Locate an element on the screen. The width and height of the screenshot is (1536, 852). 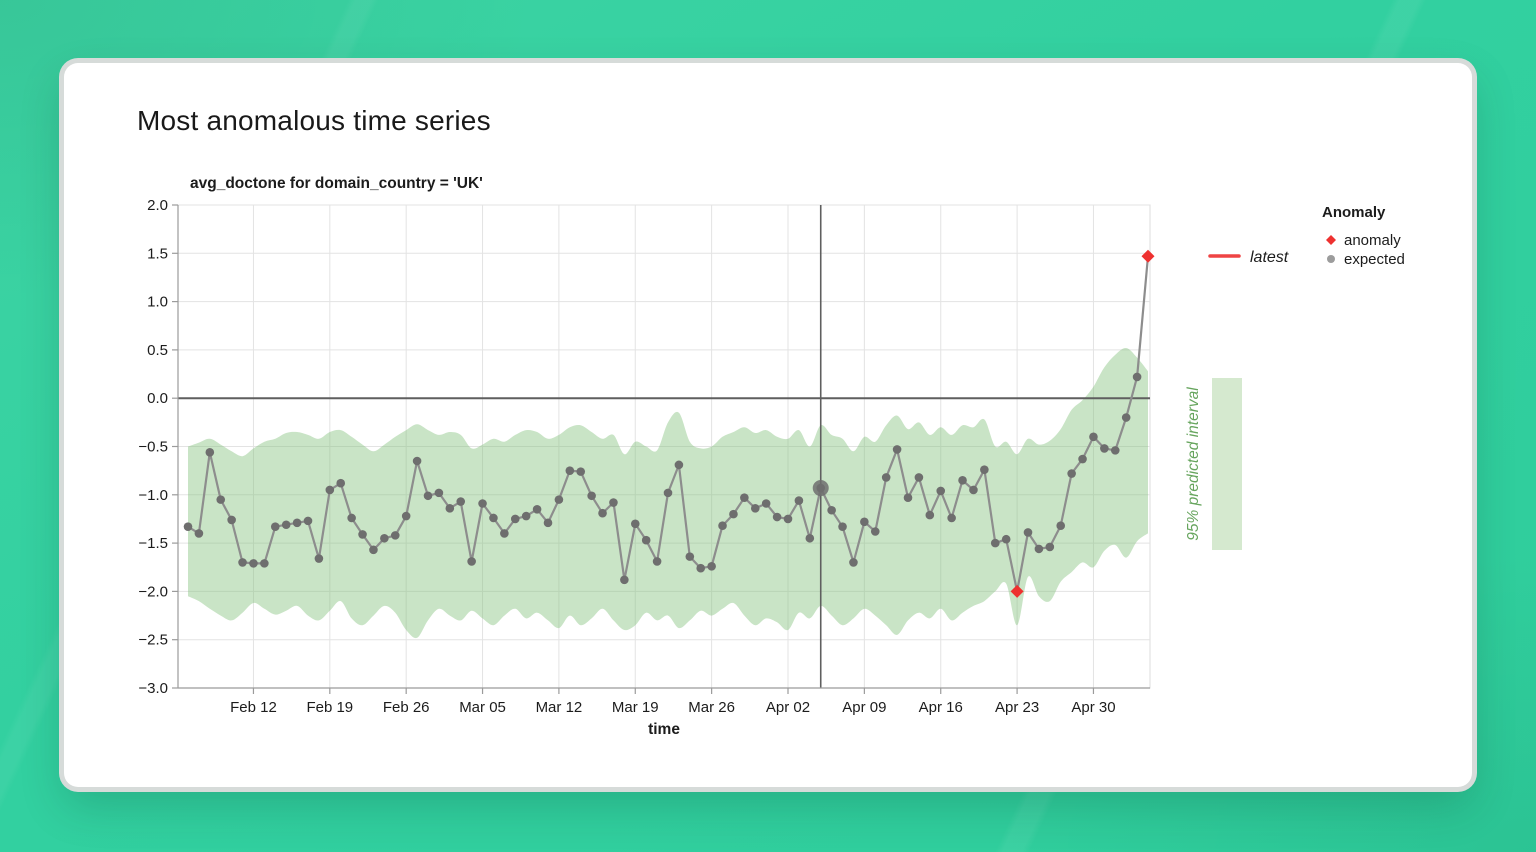
legend-anomaly-marker is located at coordinates (1331, 240).